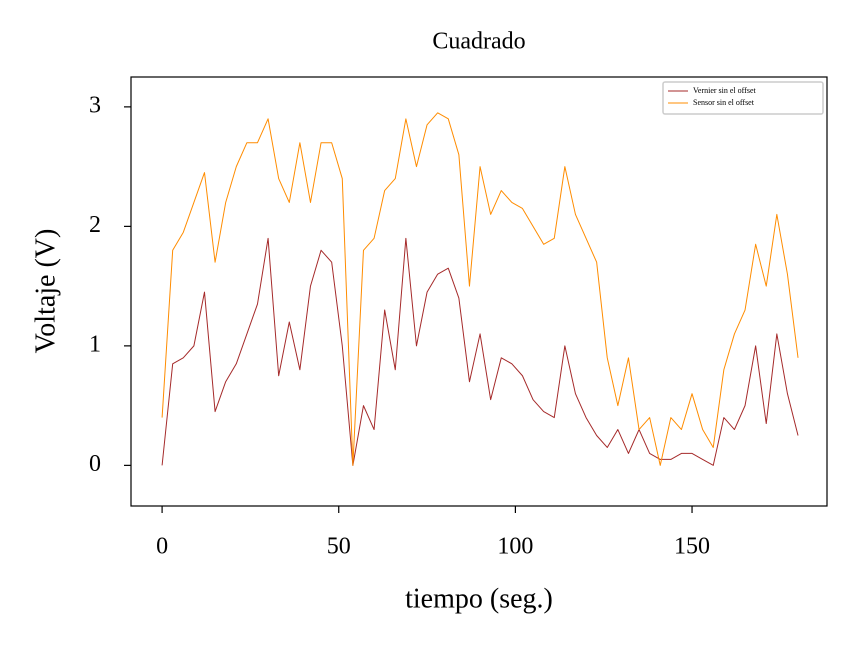  Describe the element at coordinates (95, 225) in the screenshot. I see `y-tick-label: 2` at that location.